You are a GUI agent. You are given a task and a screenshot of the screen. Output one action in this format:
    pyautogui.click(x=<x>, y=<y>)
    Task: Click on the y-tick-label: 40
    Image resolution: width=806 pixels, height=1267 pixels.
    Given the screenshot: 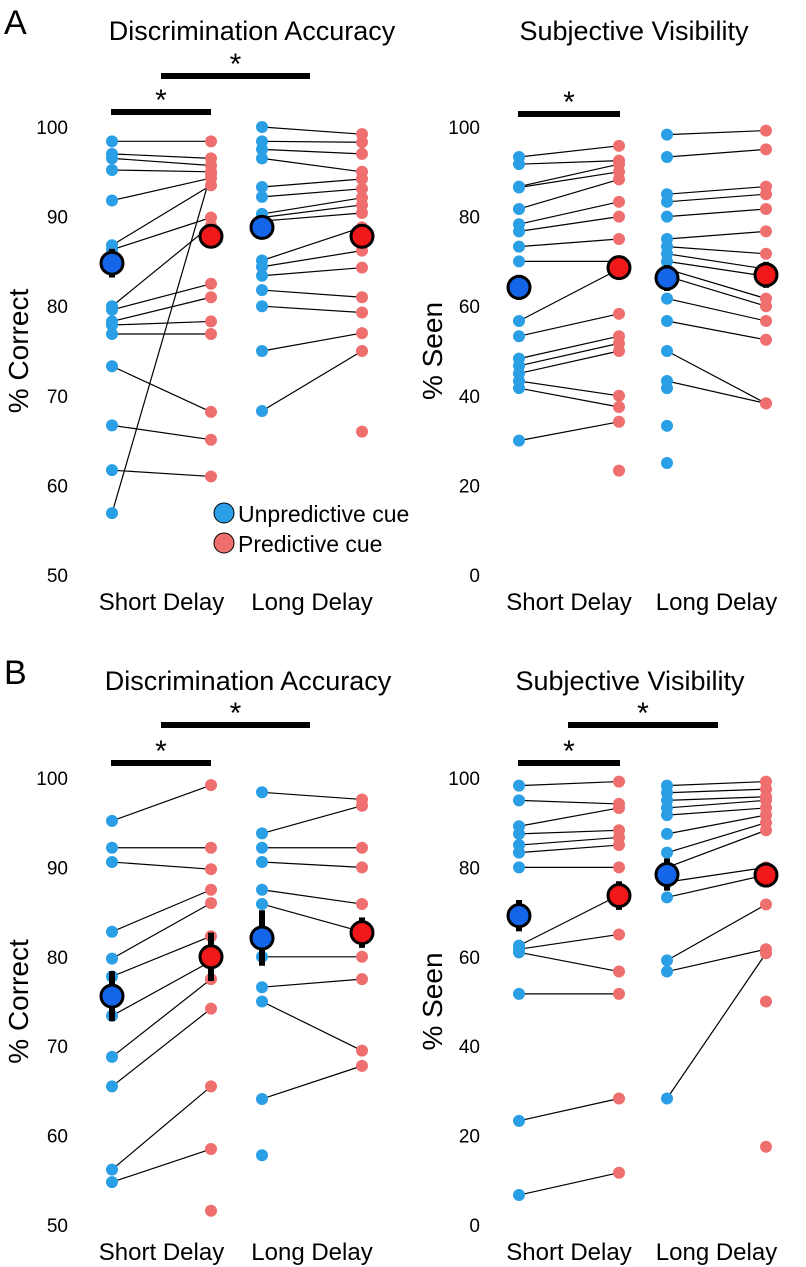 What is the action you would take?
    pyautogui.click(x=469, y=1047)
    